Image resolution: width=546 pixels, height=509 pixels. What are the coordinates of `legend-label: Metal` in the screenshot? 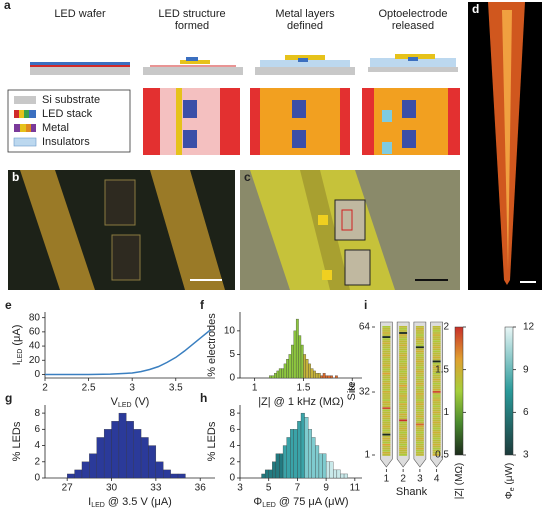 It's located at (55, 128).